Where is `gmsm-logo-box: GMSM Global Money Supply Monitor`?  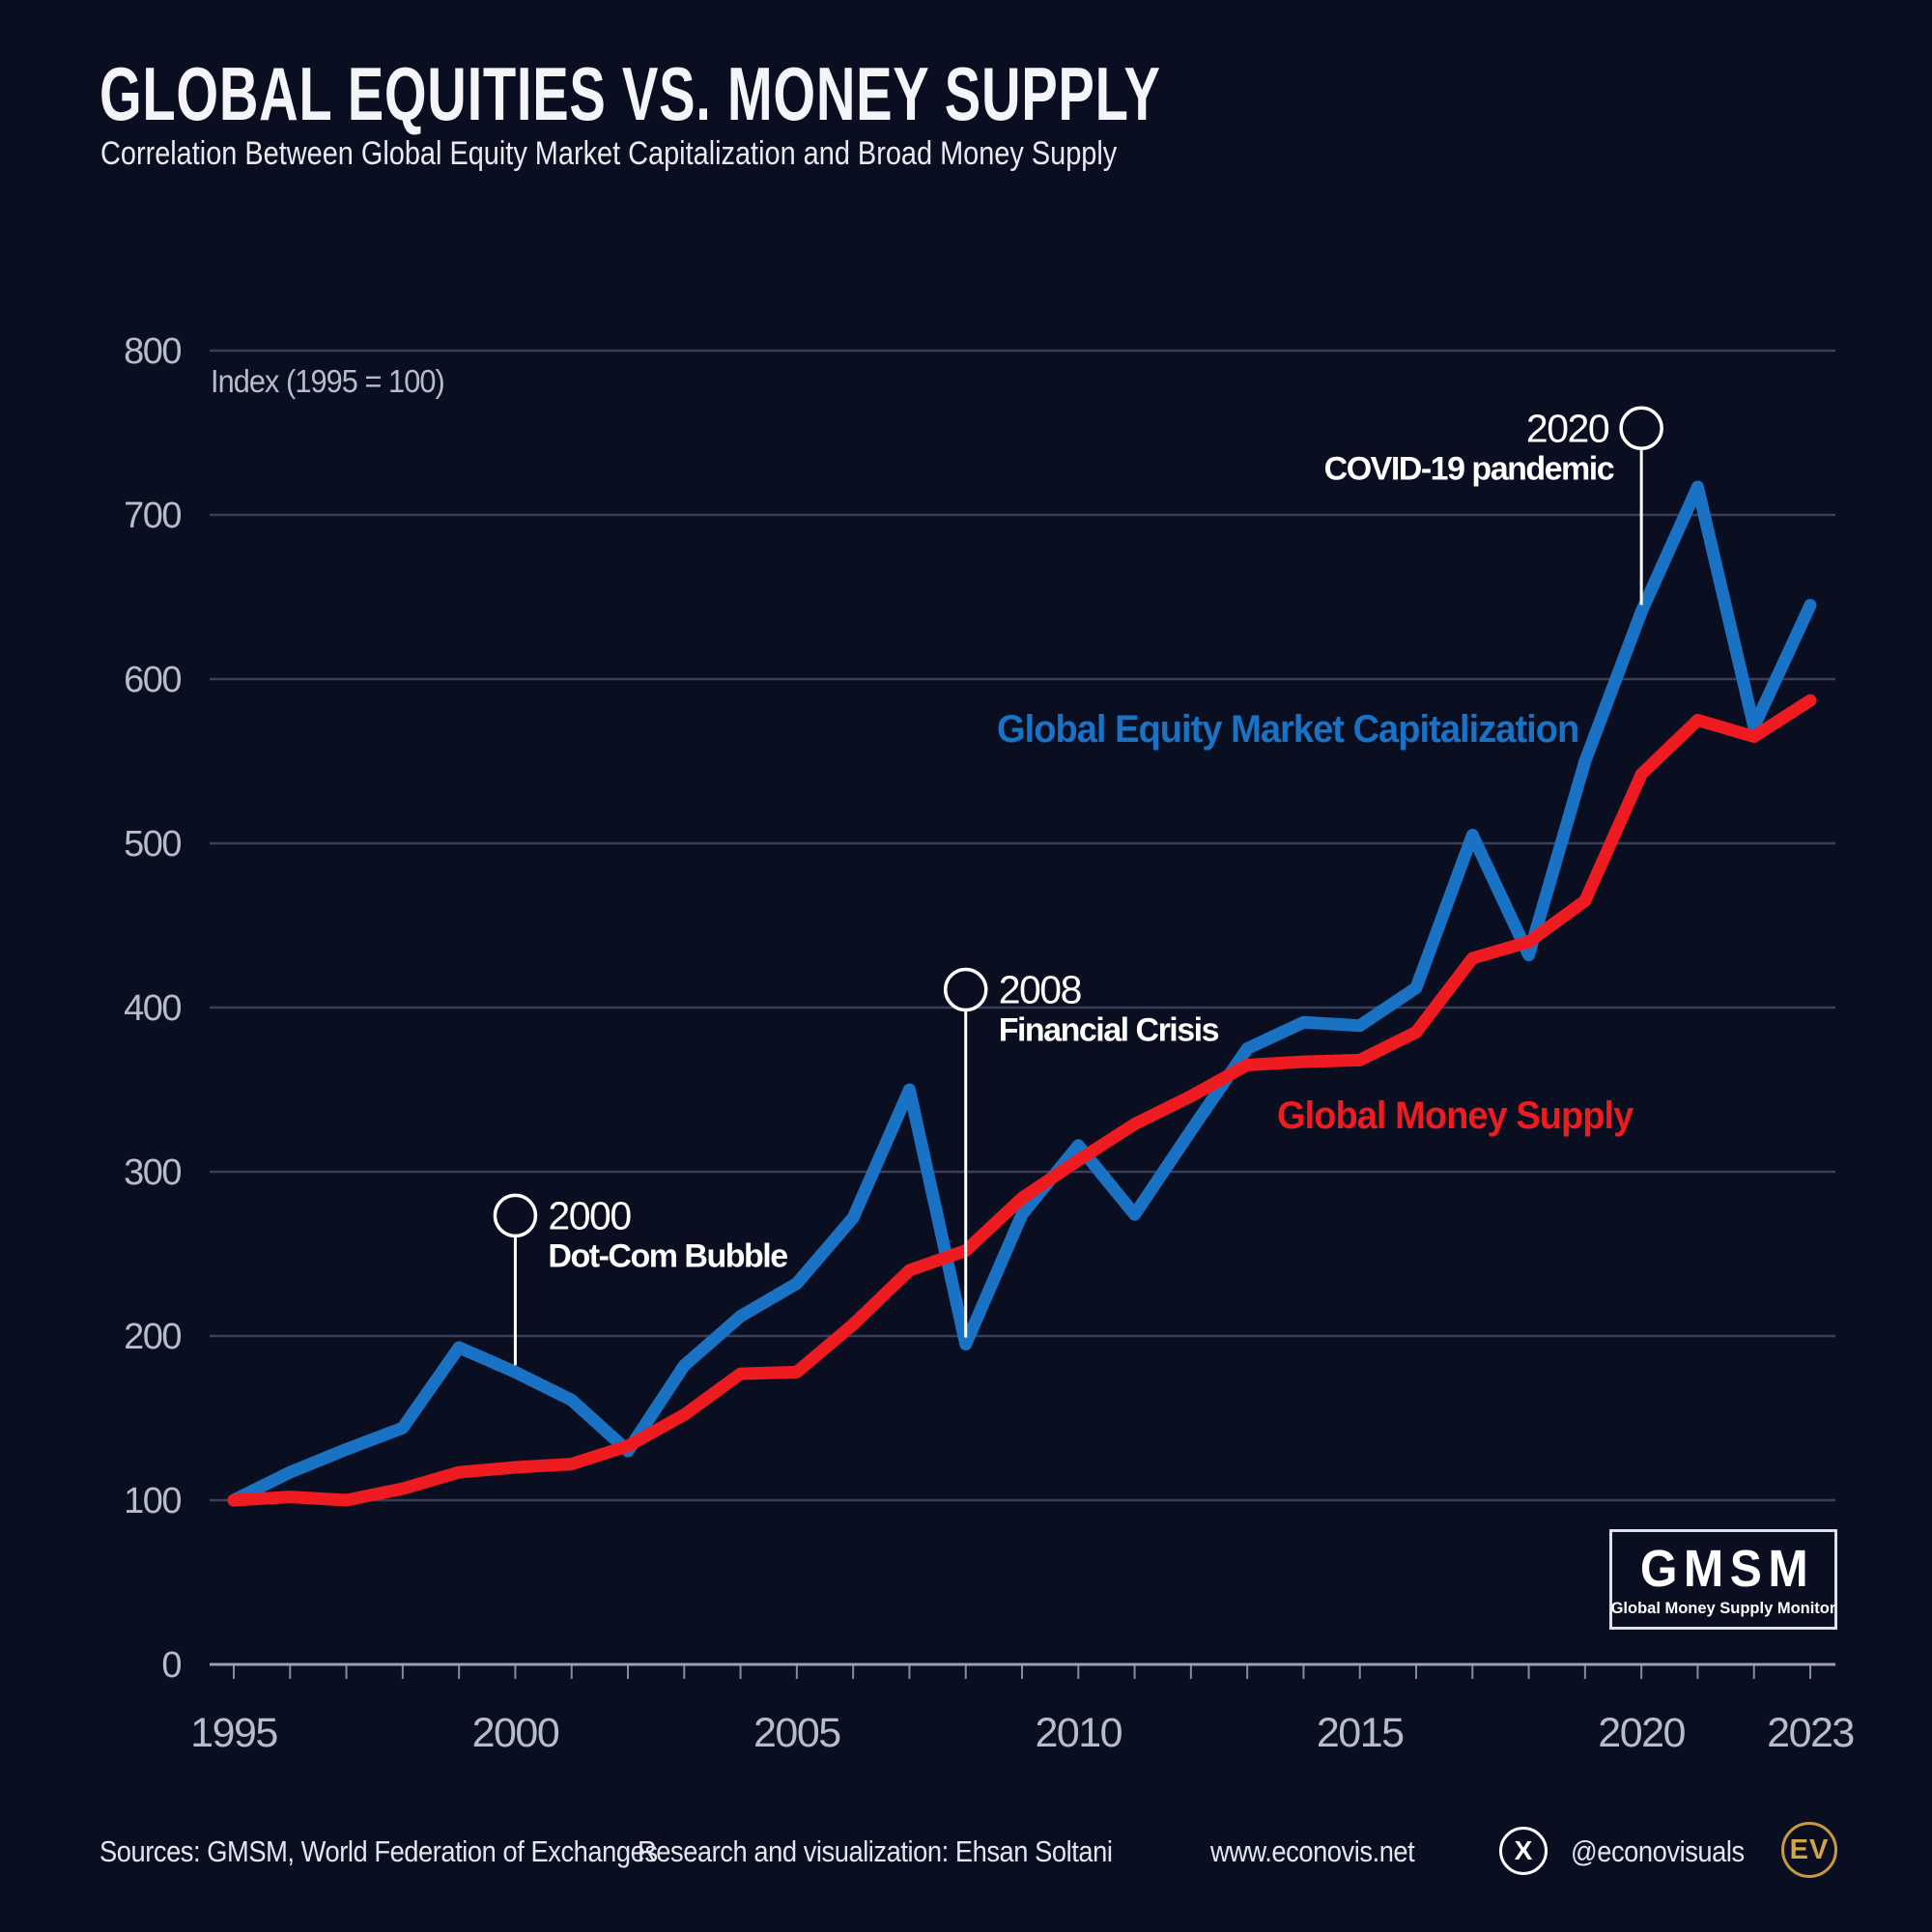
gmsm-logo-box: GMSM Global Money Supply Monitor is located at coordinates (1723, 1579).